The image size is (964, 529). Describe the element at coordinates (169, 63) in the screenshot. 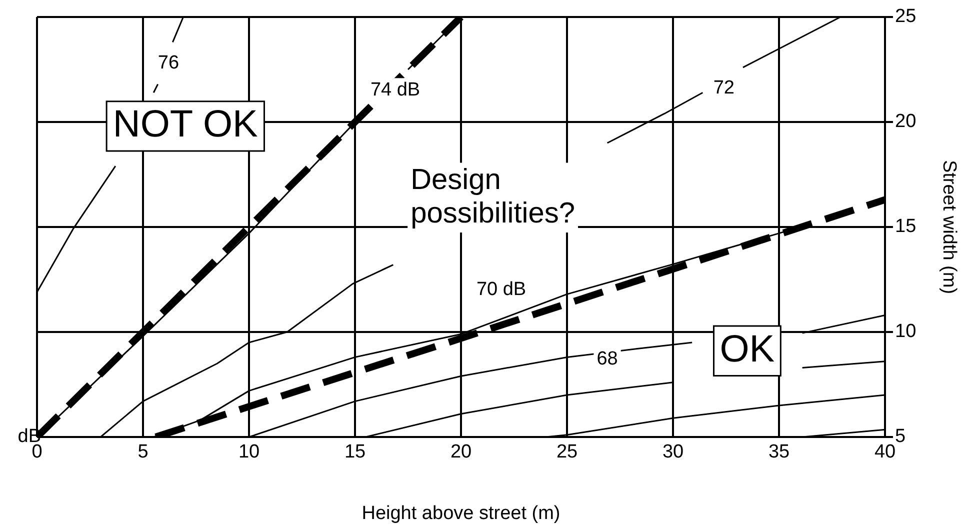

I see `annotation: 76` at that location.